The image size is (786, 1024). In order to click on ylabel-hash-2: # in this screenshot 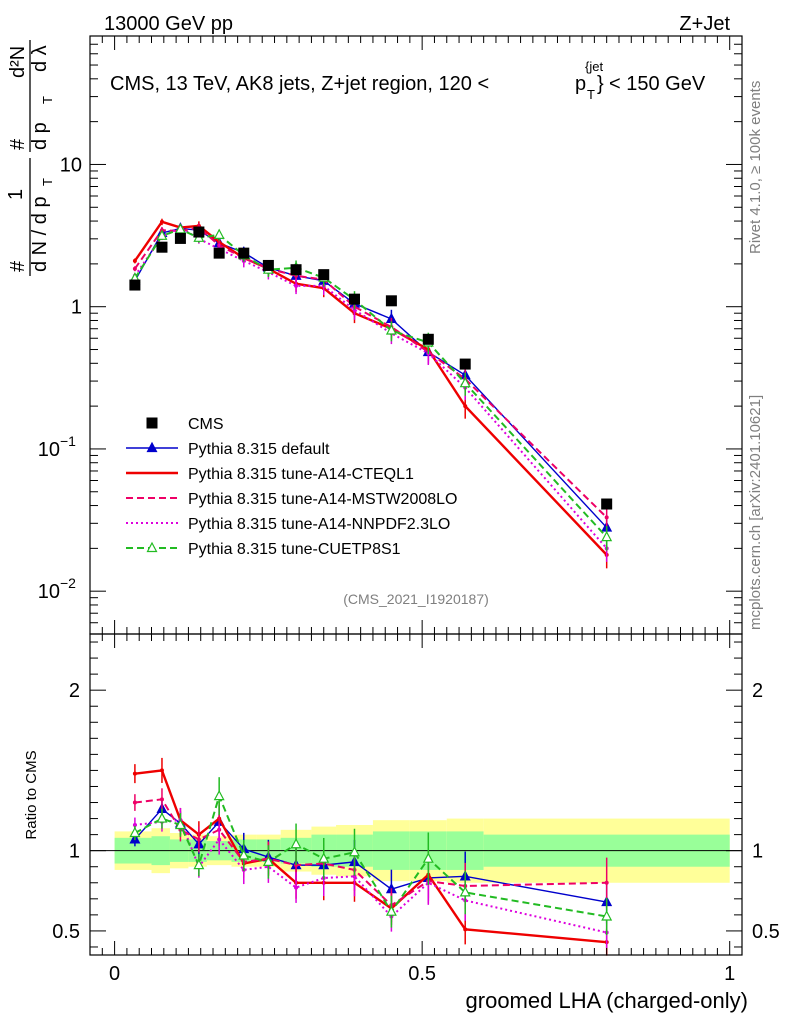, I will do `click(18, 144)`.